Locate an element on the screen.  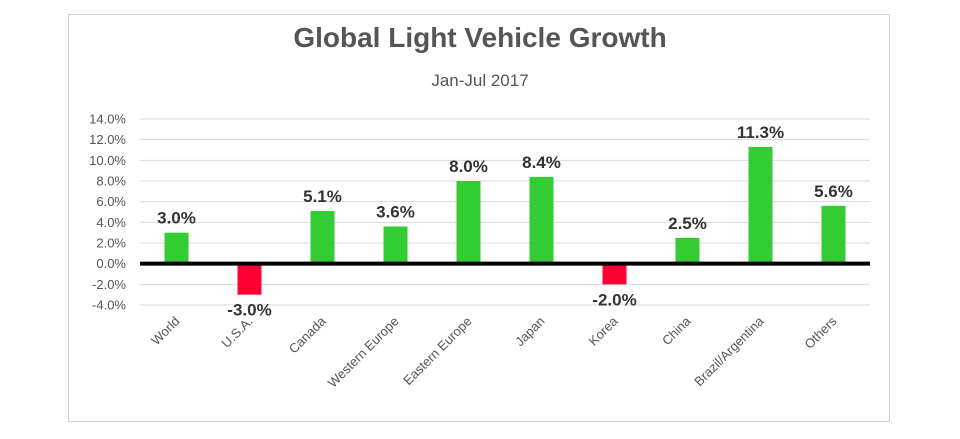
y-tick-label: 8.0% is located at coordinates (111, 181).